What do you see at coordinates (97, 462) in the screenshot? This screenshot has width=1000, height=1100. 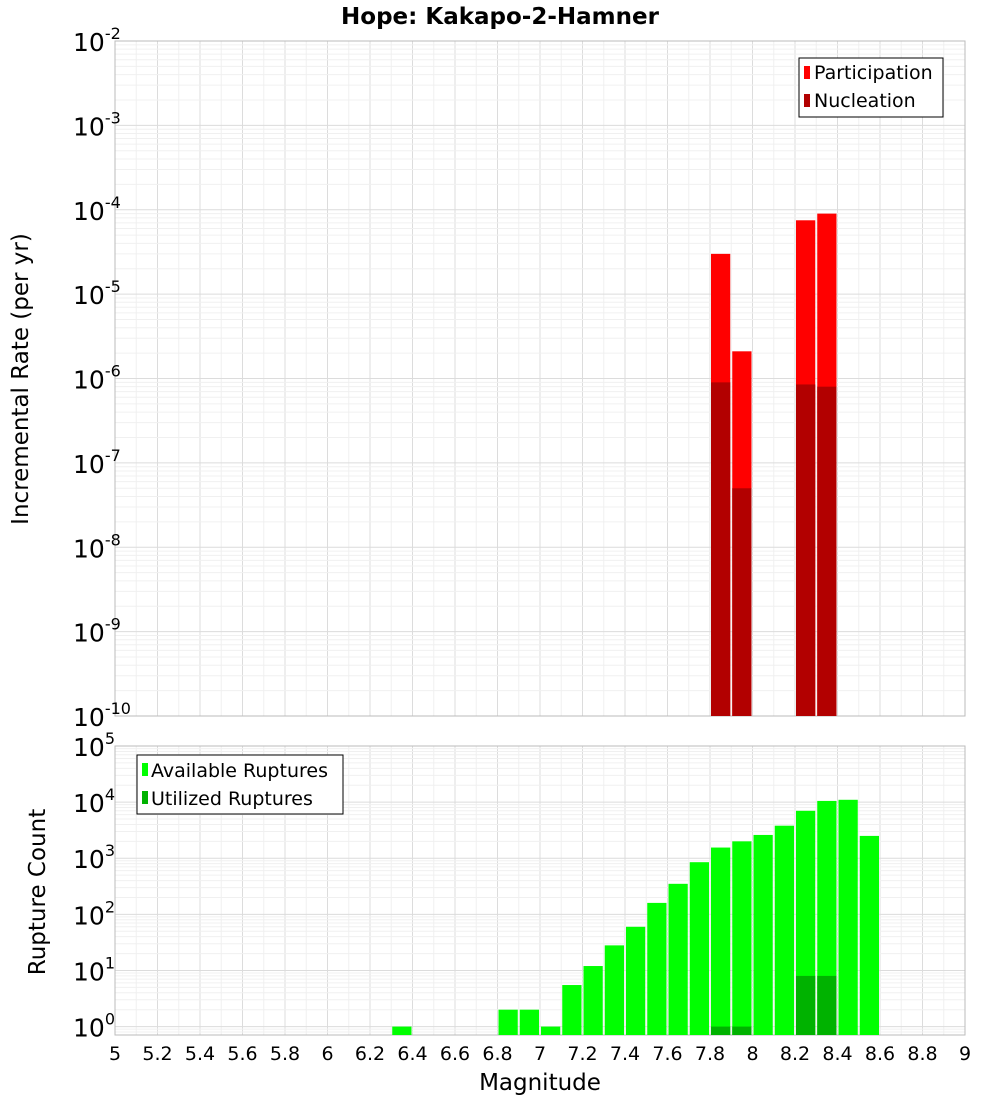 I see `top-y-tick-label: 10⁻⁷` at bounding box center [97, 462].